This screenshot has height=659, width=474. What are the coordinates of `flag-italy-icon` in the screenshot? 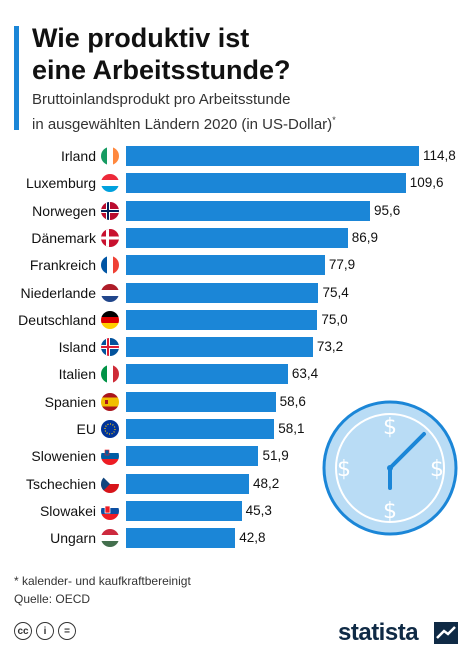 It's located at (110, 374).